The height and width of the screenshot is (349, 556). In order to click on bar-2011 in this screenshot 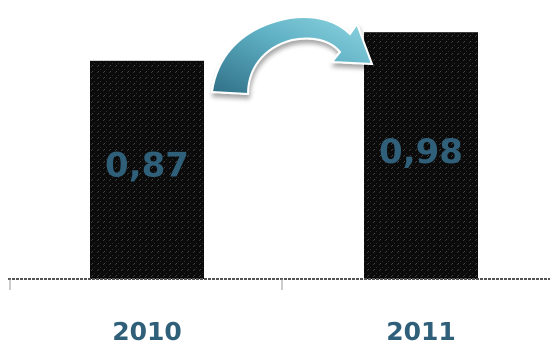, I will do `click(421, 156)`.